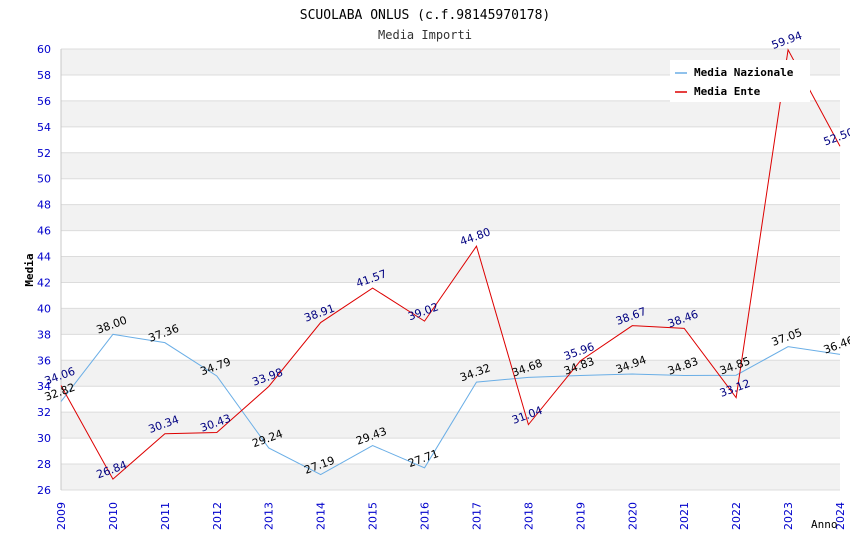  I want to click on y-tick-label: 56, so click(44, 101).